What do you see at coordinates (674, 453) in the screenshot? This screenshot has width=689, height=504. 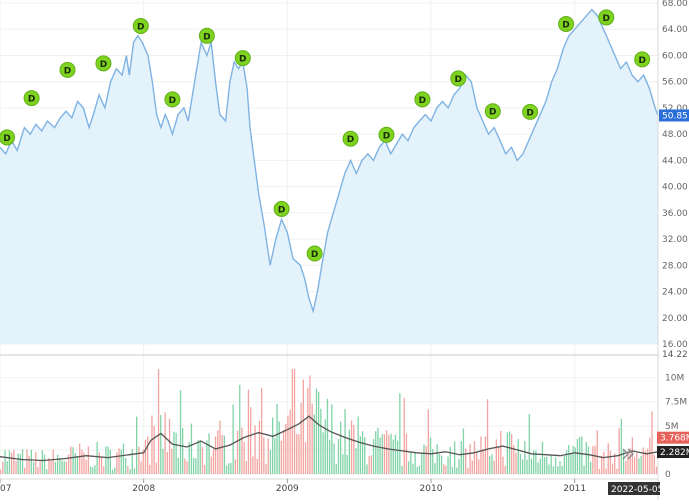 I see `average-volume-label: 2.282M` at bounding box center [674, 453].